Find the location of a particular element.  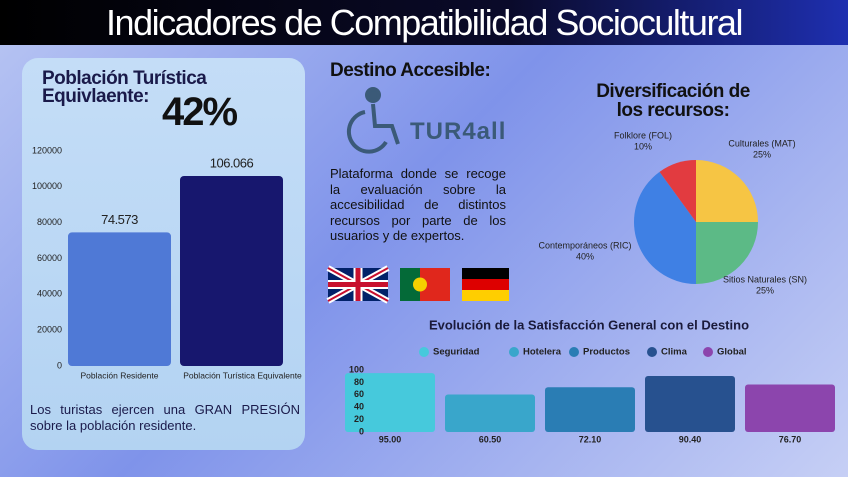

y-tick-label: 40000 is located at coordinates (49, 294).